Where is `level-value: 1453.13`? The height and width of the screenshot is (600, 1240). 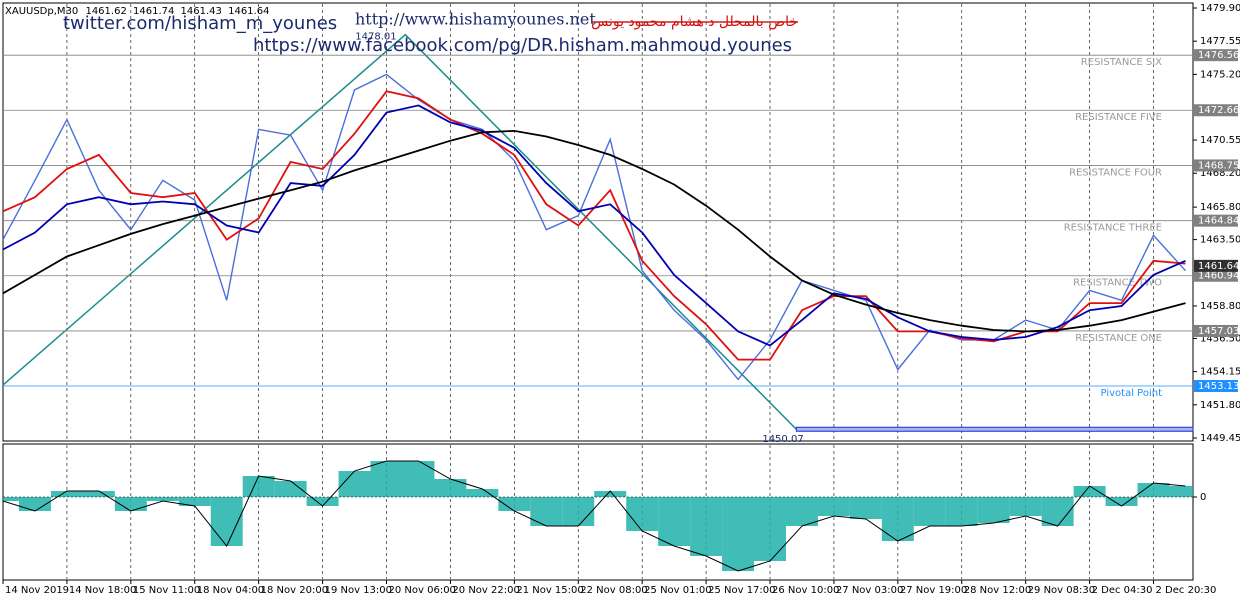
level-value: 1453.13 is located at coordinates (1218, 386).